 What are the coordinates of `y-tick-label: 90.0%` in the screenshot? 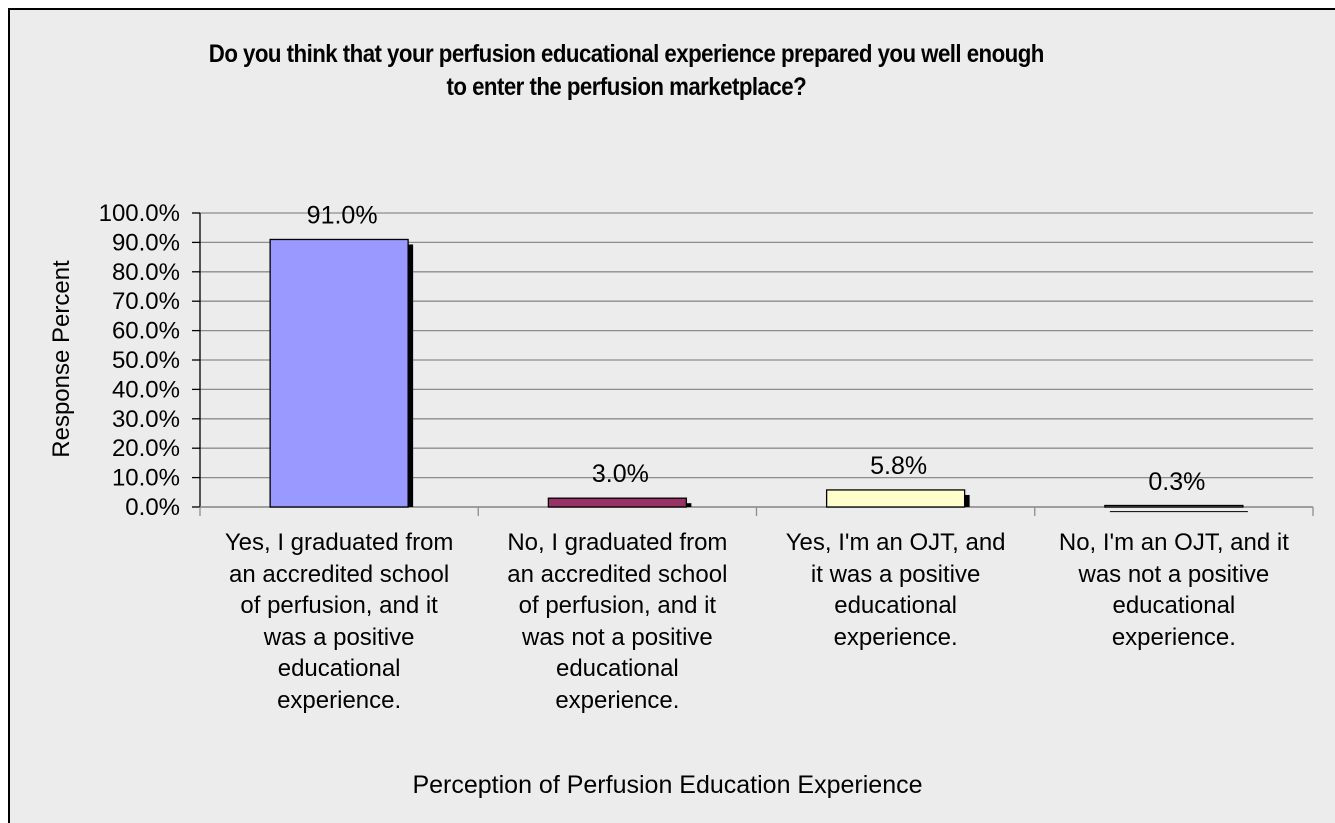 It's located at (146, 242).